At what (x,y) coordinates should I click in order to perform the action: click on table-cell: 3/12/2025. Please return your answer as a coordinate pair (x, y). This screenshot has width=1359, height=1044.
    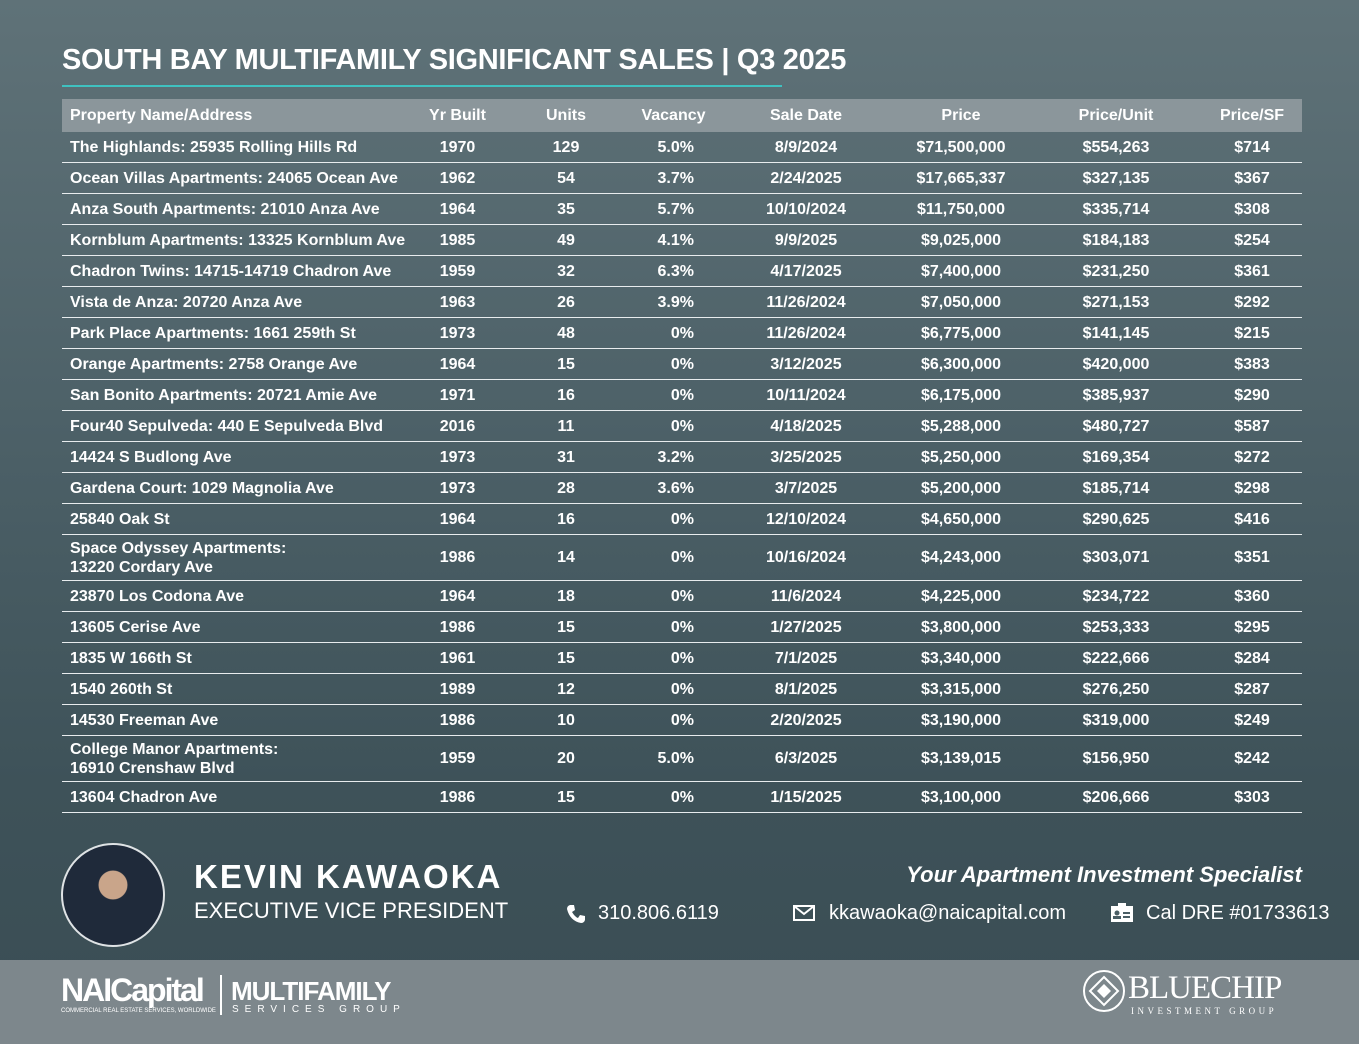
    Looking at the image, I should click on (806, 364).